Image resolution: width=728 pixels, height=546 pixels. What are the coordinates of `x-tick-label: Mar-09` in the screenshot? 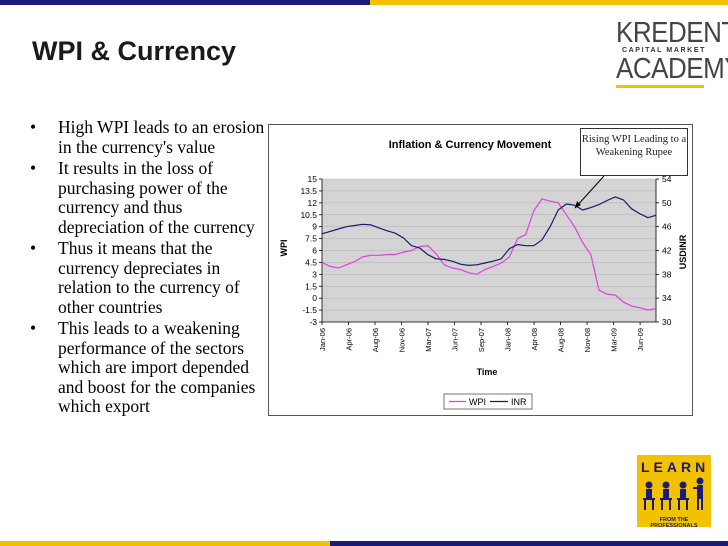 It's located at (614, 340).